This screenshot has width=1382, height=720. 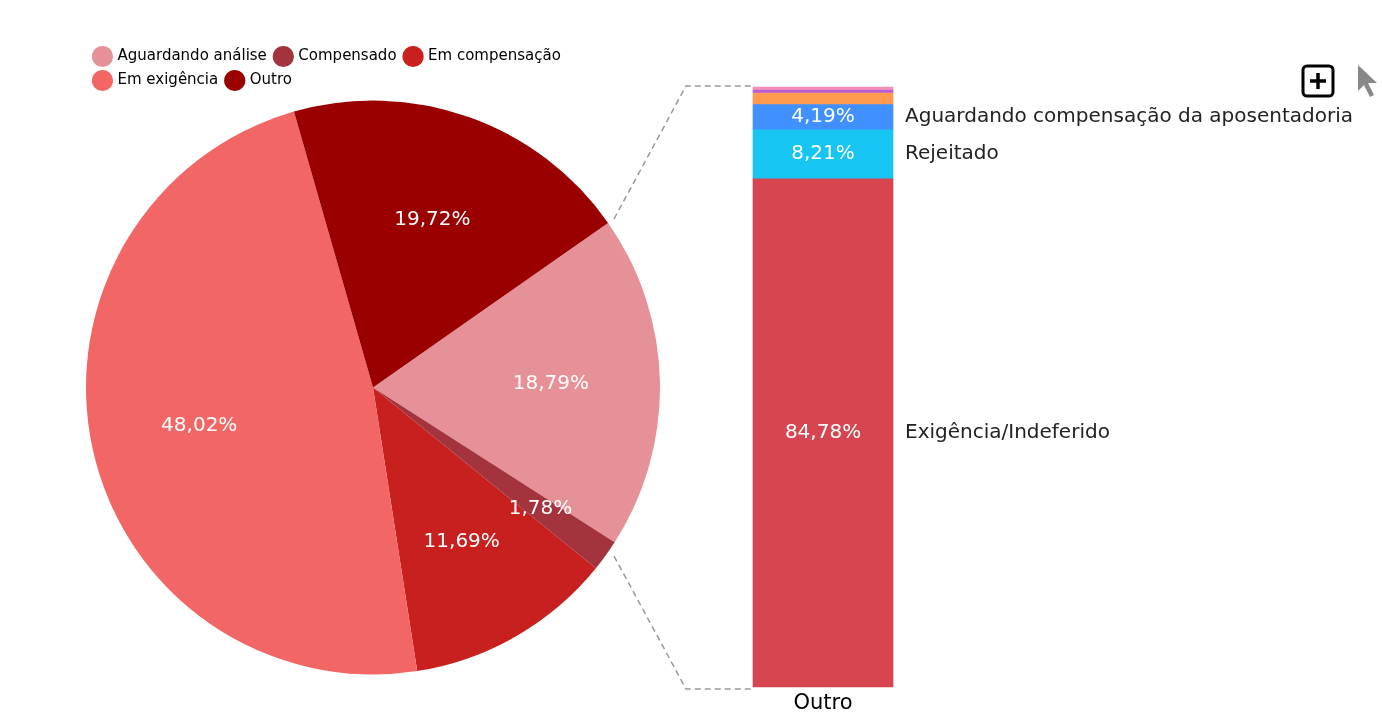 What do you see at coordinates (823, 114) in the screenshot?
I see `data-label: 4,19%` at bounding box center [823, 114].